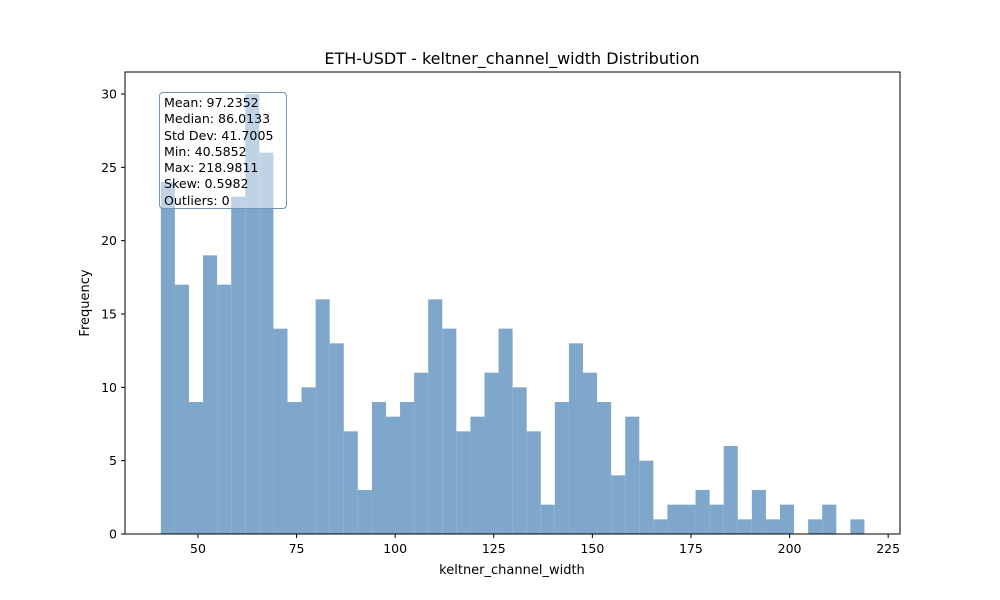 Image resolution: width=1000 pixels, height=600 pixels. I want to click on stats-mean: Mean: 97.2352, so click(211, 102).